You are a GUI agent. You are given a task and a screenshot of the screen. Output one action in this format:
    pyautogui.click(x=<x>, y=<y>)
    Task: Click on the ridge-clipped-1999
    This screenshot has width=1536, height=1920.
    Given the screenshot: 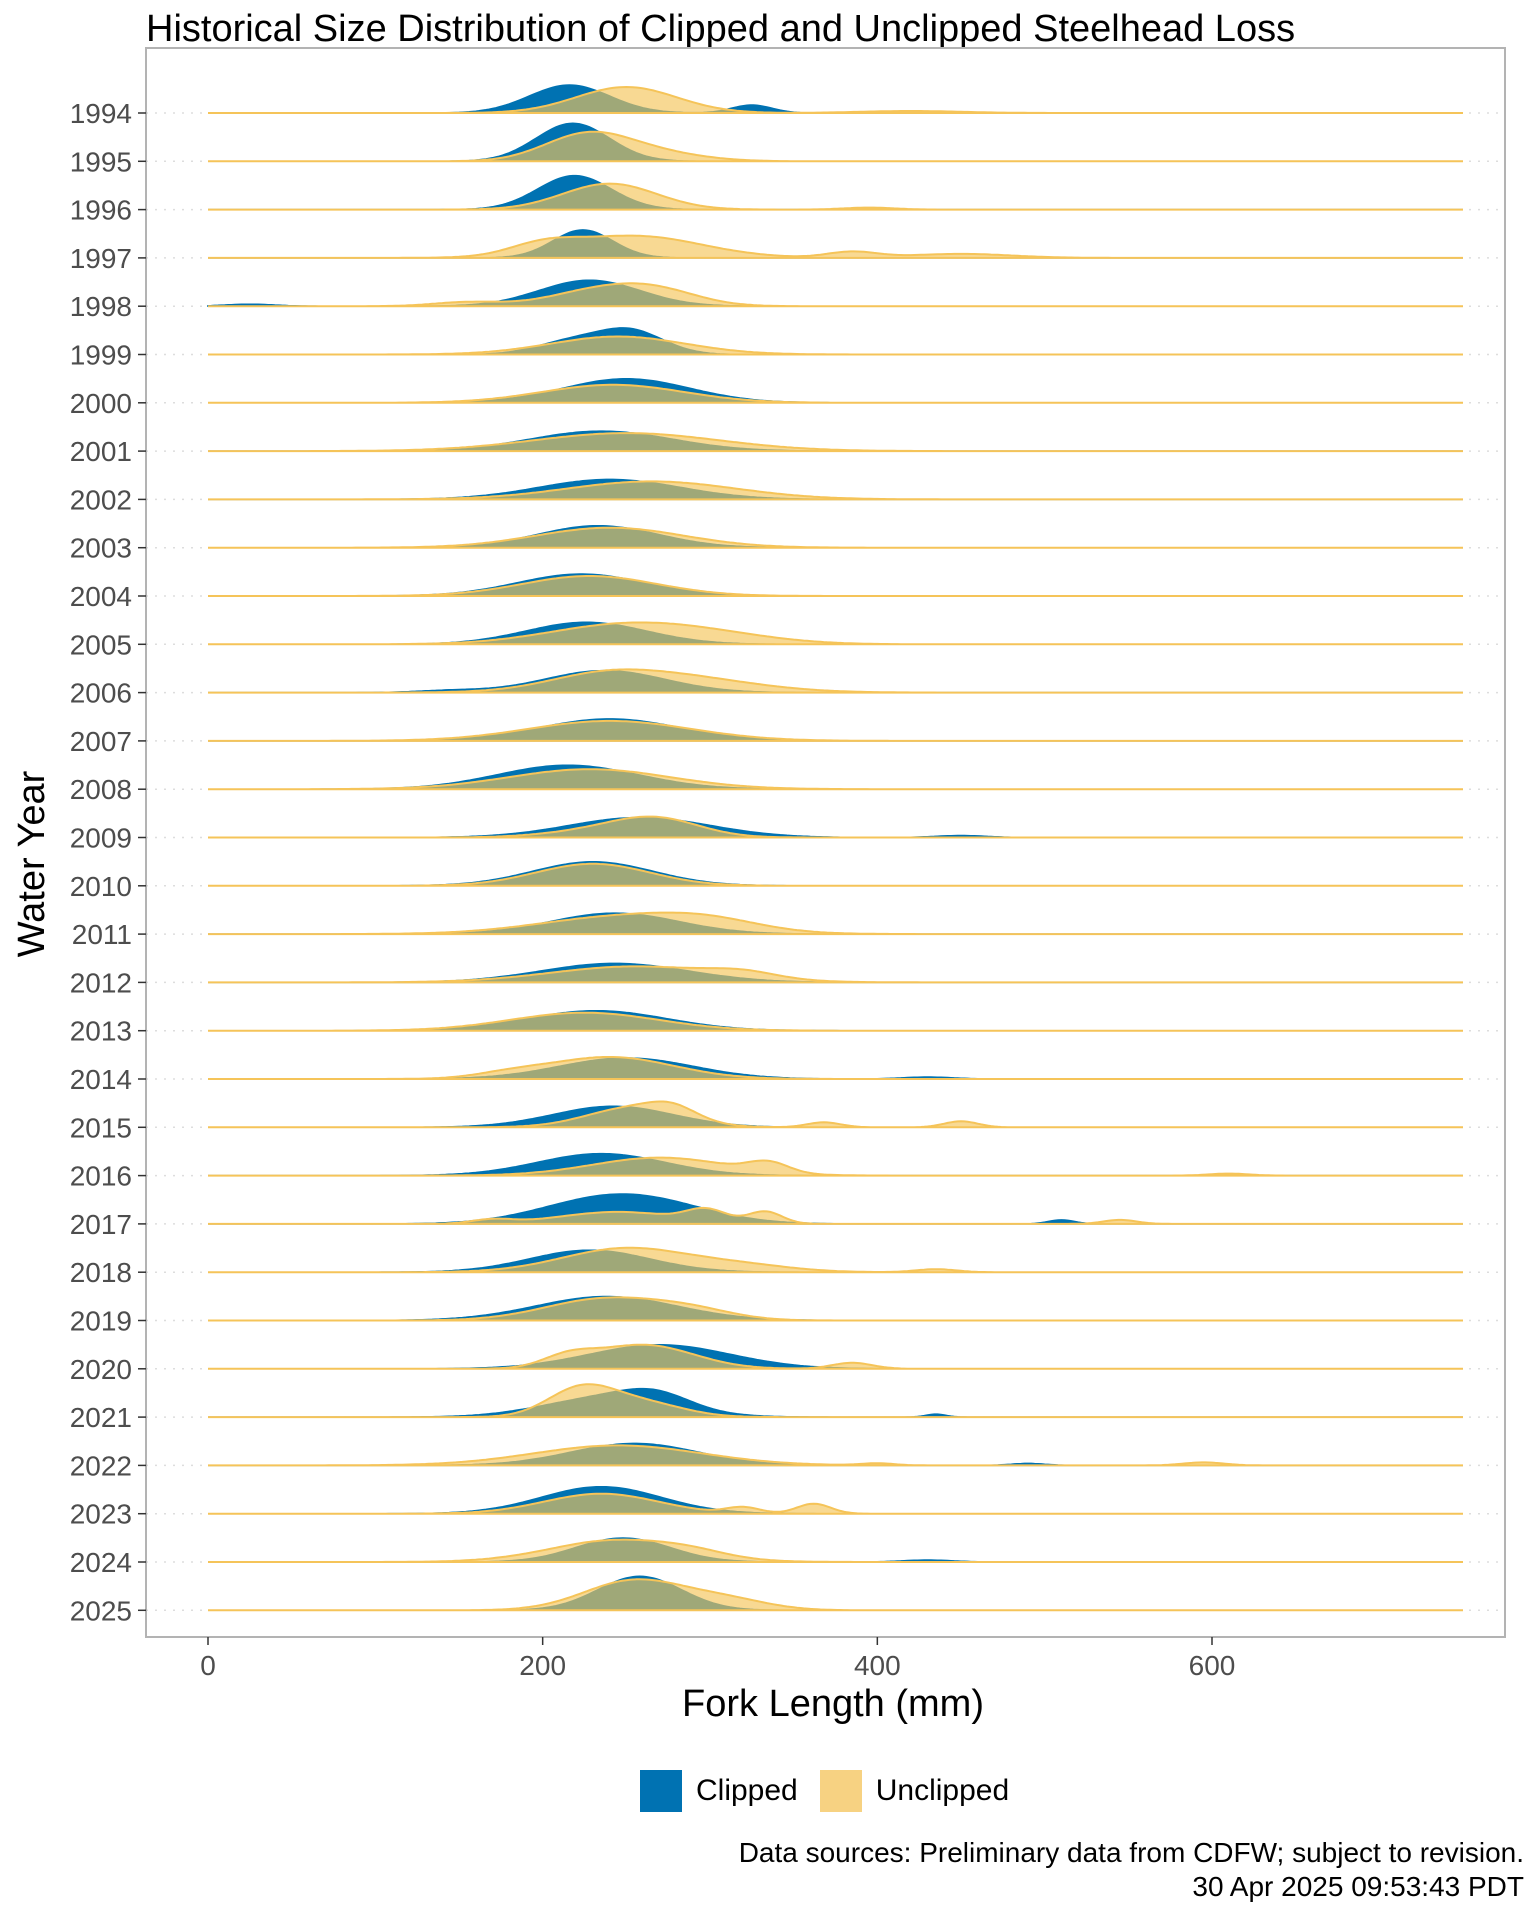 What is the action you would take?
    pyautogui.click(x=835, y=341)
    